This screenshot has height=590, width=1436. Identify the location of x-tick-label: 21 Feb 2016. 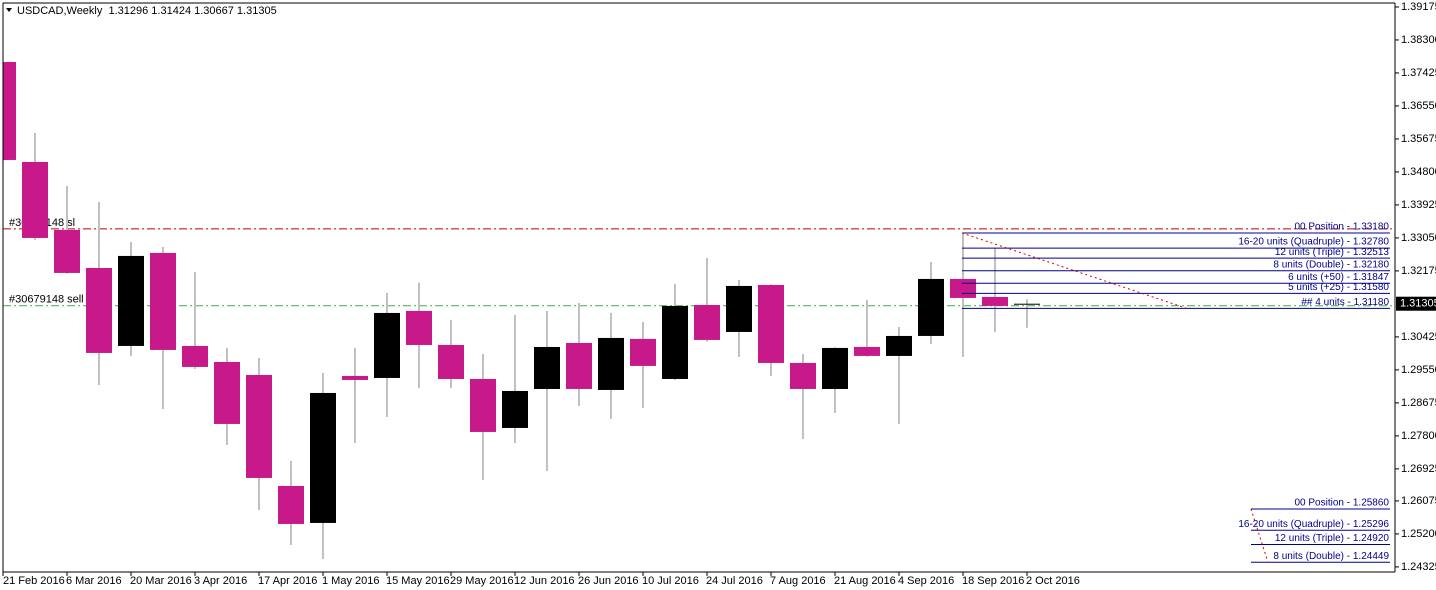
(34, 581).